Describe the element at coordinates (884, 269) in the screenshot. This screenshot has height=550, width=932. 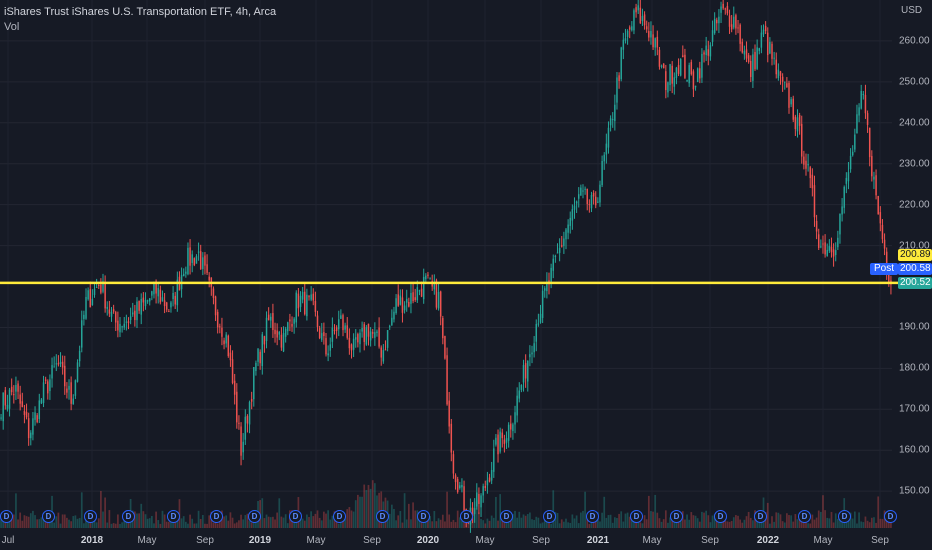
I see `post-market-label: Post` at that location.